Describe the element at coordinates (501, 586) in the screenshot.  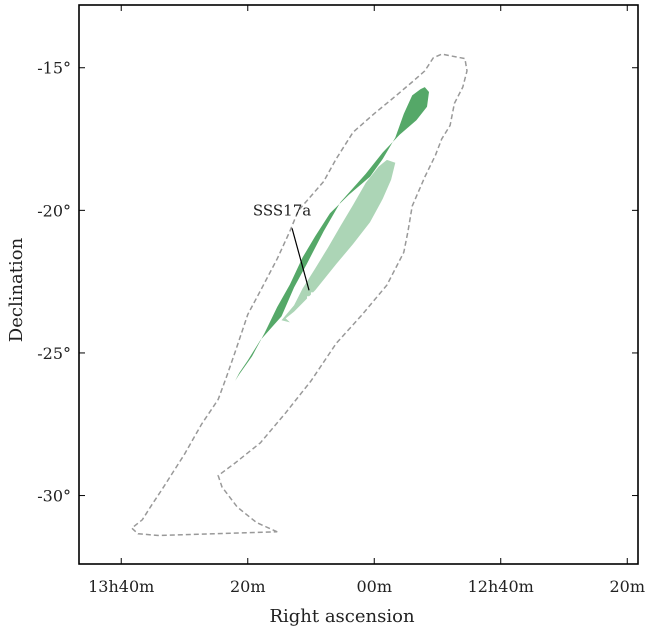
I see `x-tick-label: 12h40m` at that location.